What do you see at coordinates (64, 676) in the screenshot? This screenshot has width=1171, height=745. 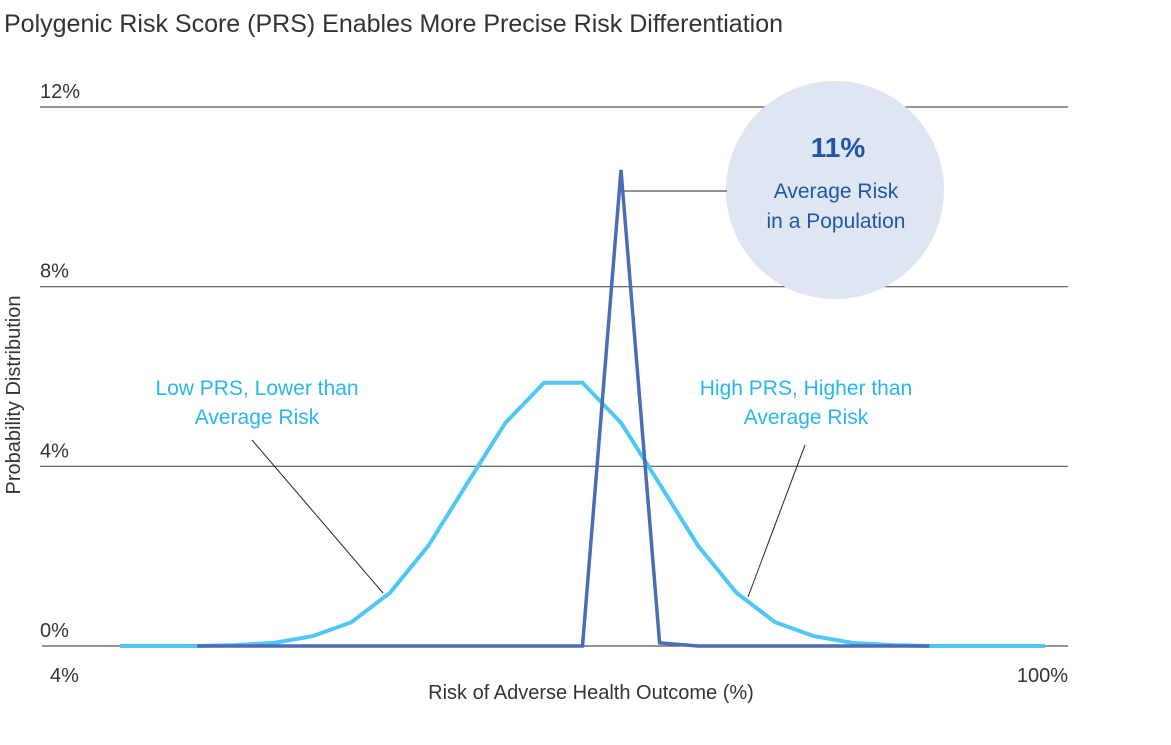 I see `x-tick-min: 4%` at bounding box center [64, 676].